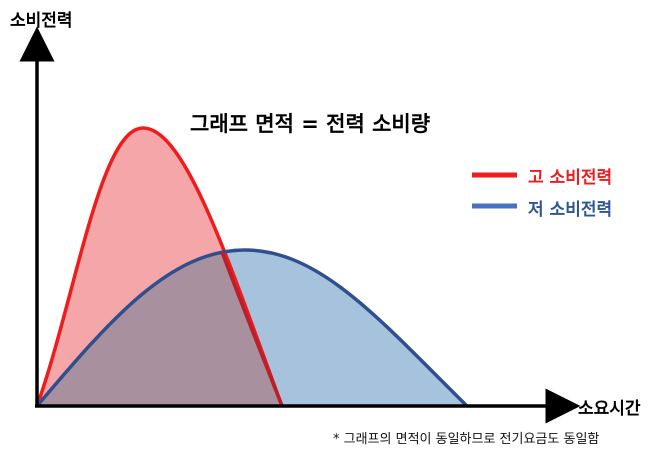  I want to click on high-consumption-curve-overlap, so click(252, 329).